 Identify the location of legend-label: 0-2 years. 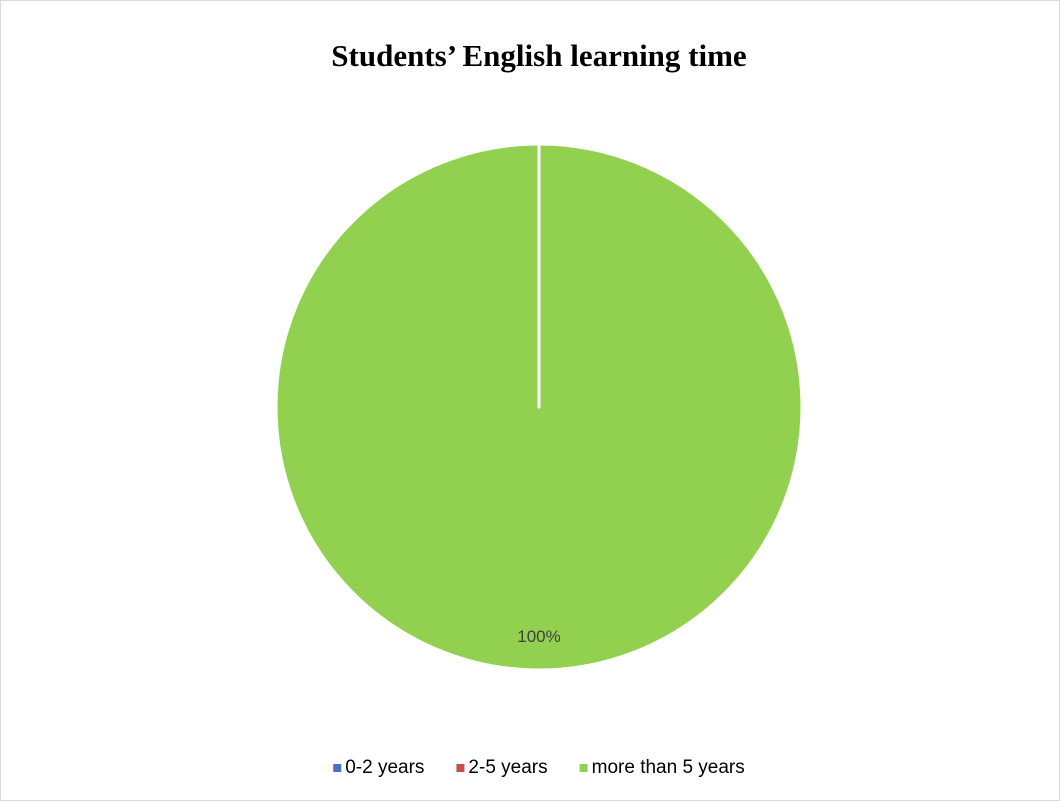
(384, 767).